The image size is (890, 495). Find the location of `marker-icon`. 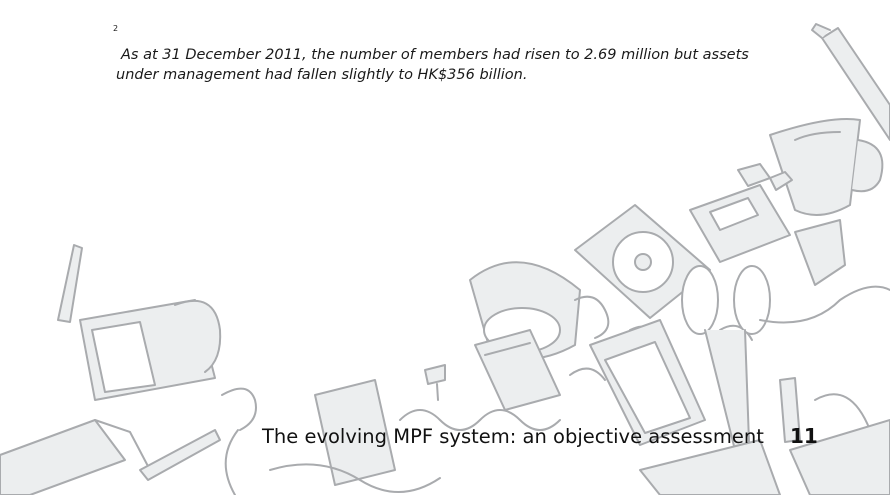

marker-icon is located at coordinates (790, 410).